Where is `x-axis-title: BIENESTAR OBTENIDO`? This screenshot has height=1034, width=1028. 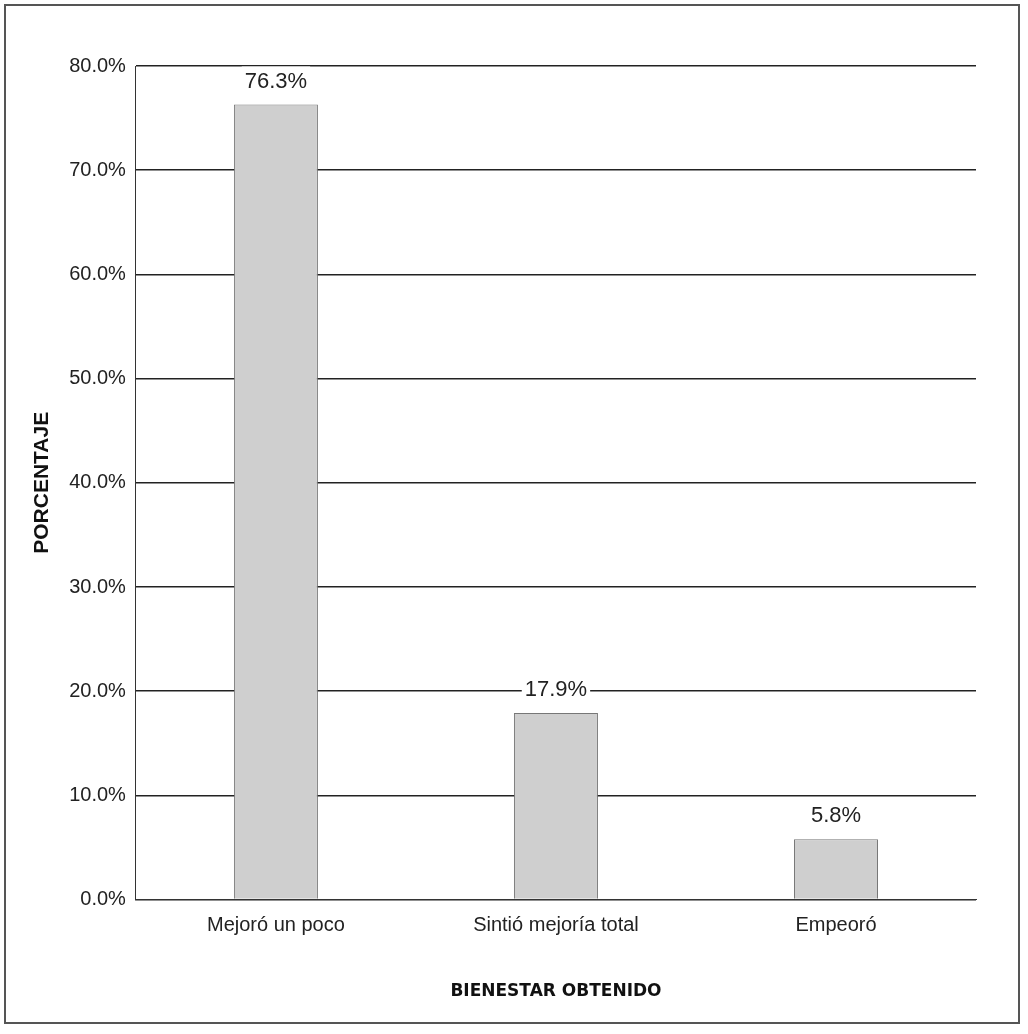
x-axis-title: BIENESTAR OBTENIDO is located at coordinates (556, 990).